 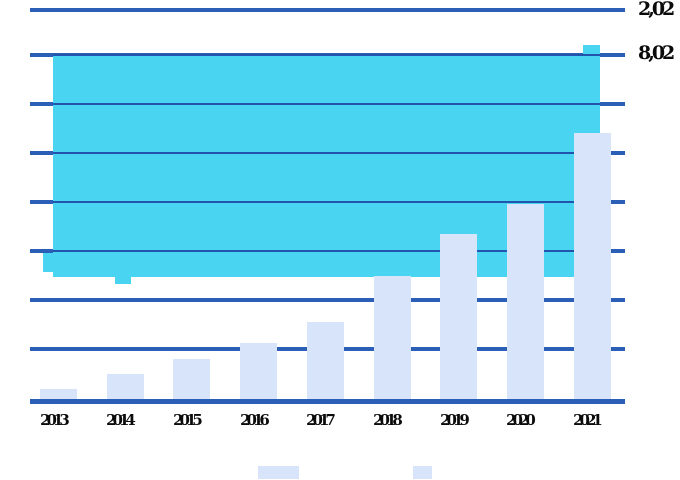 I want to click on x-tick-label-2014: 2014, so click(x=121, y=420).